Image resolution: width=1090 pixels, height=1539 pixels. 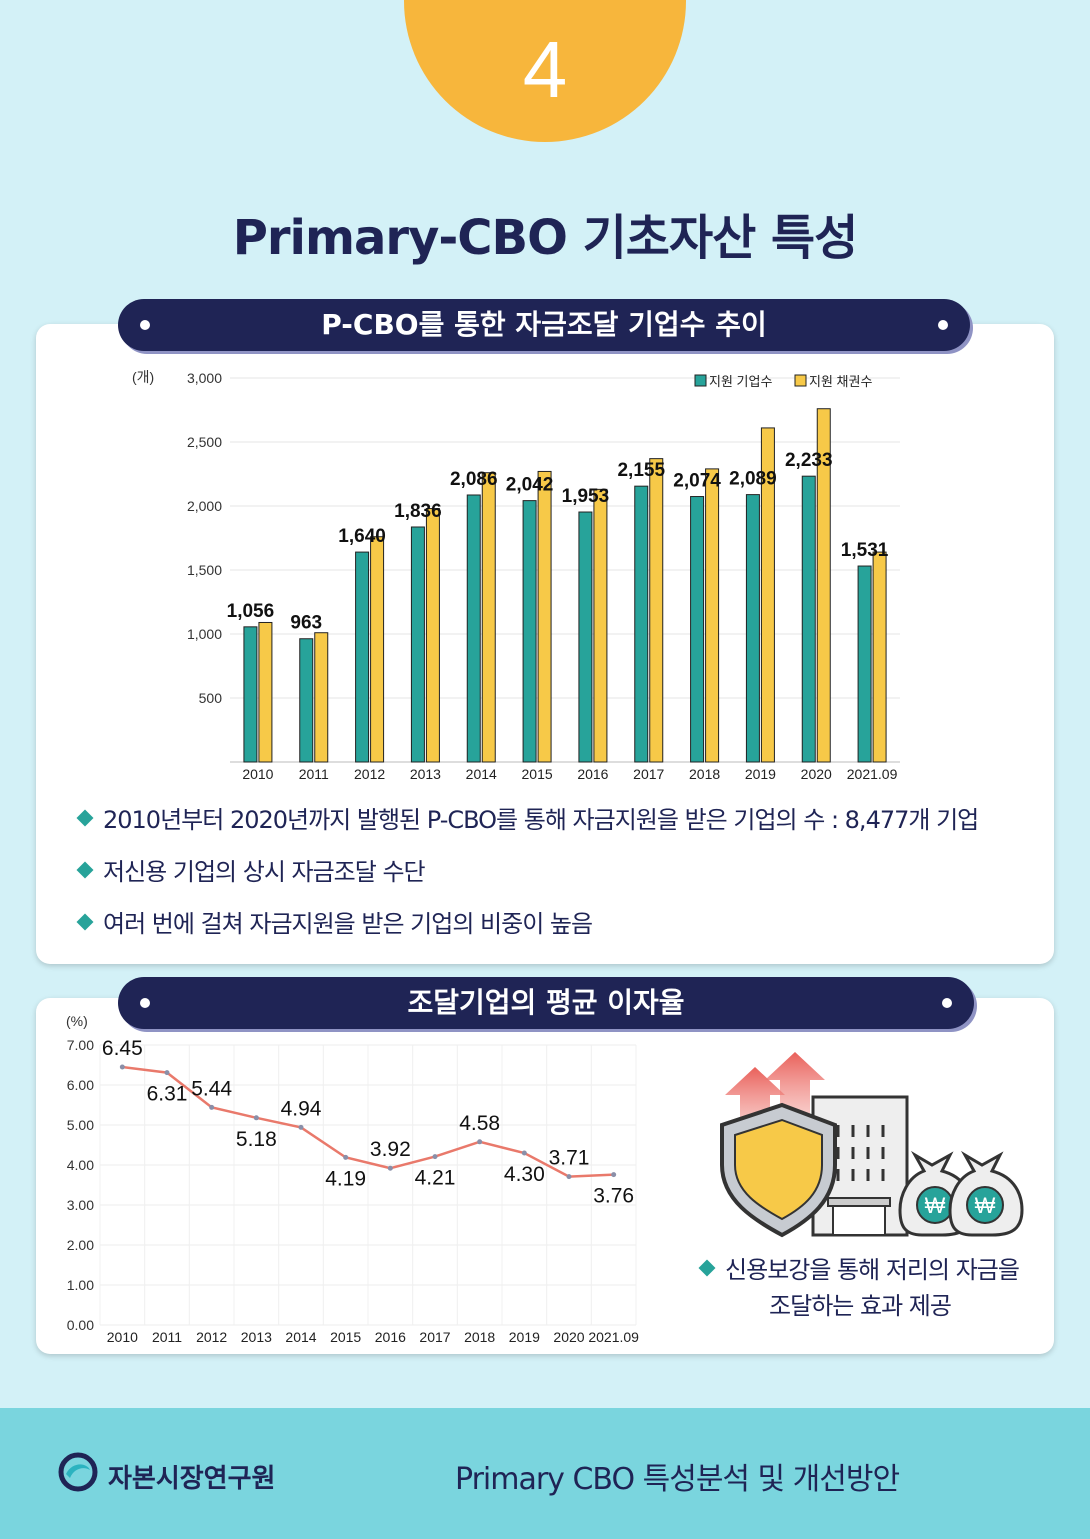 What do you see at coordinates (872, 1145) in the screenshot?
I see `shield-building-moneybag-illustration: ₩ ₩` at bounding box center [872, 1145].